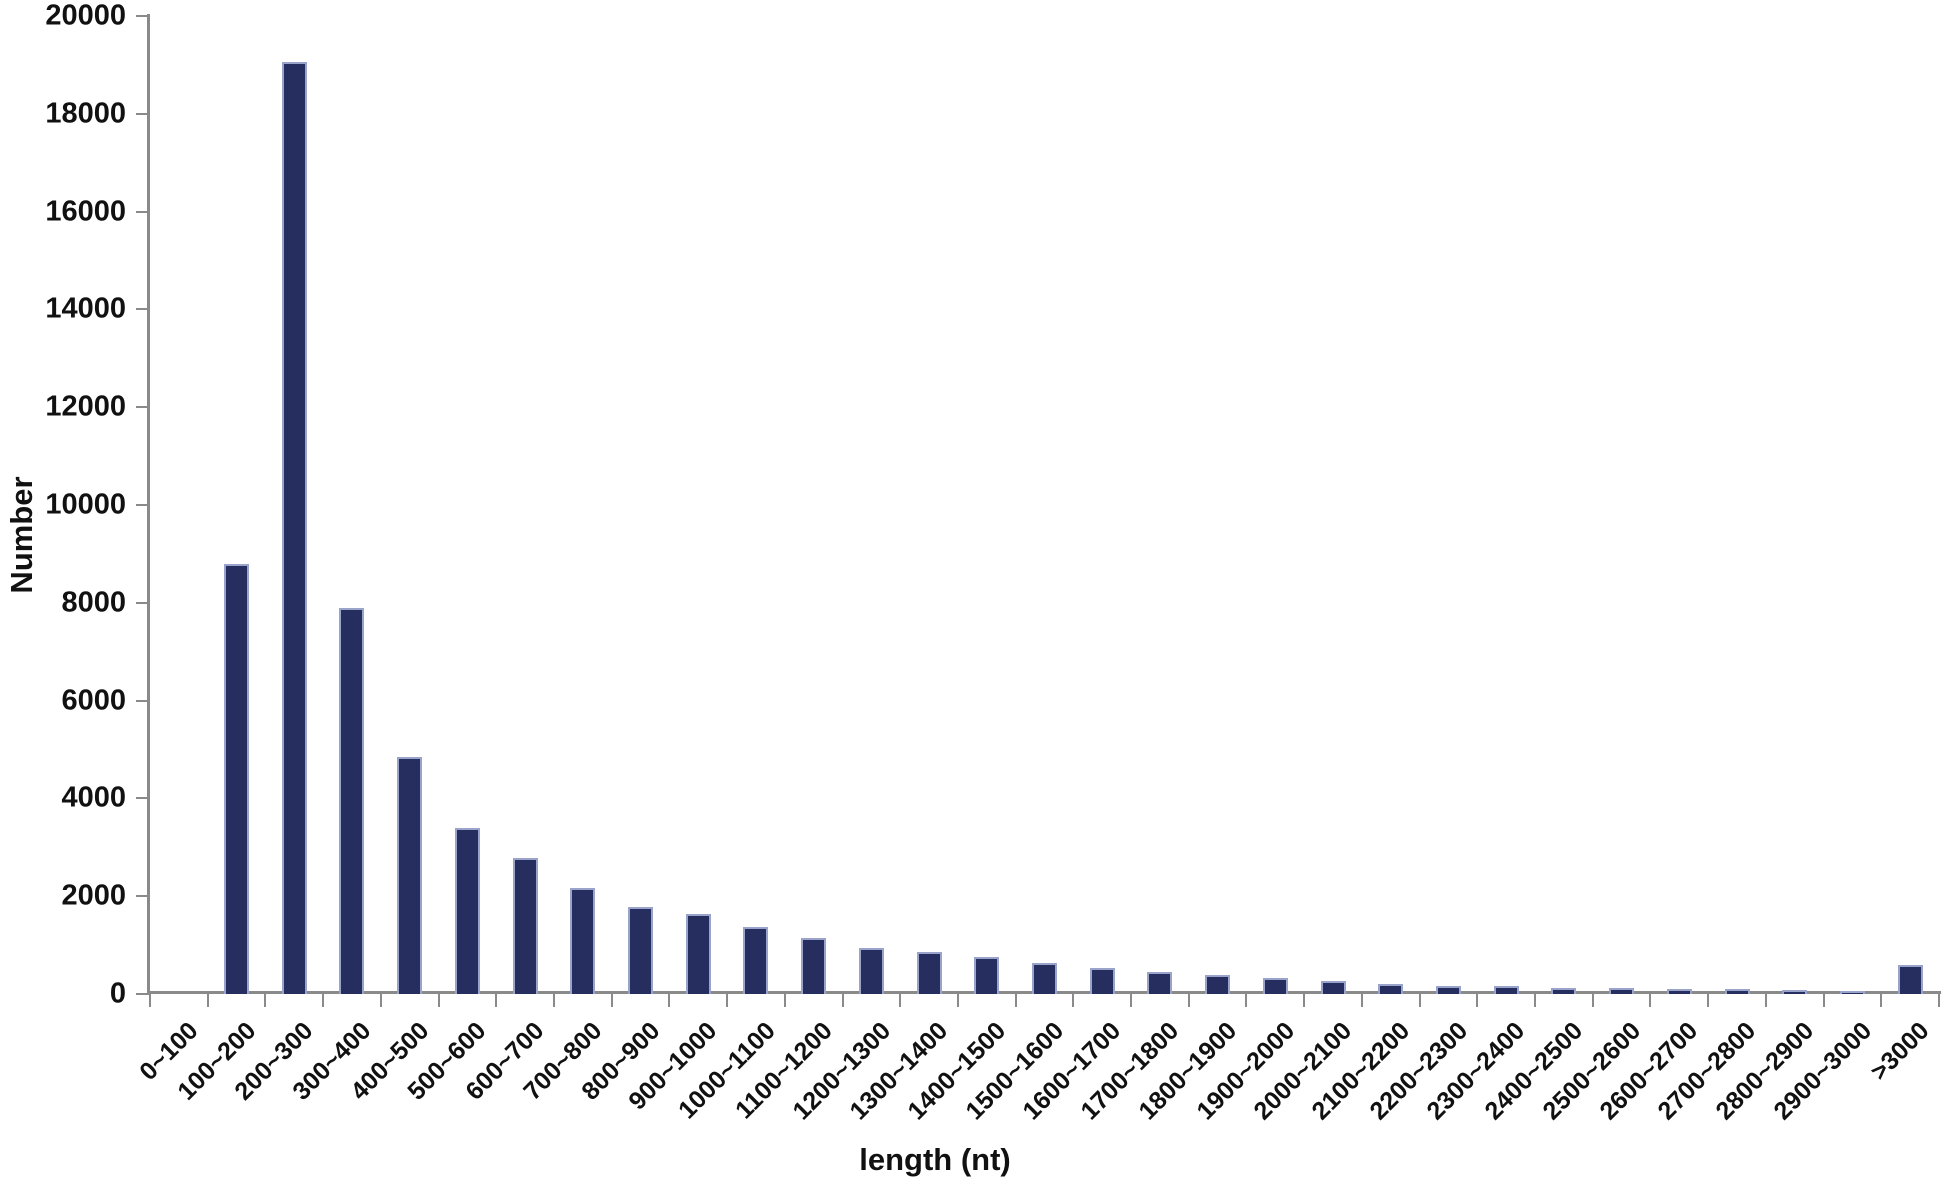 The height and width of the screenshot is (1188, 1943). I want to click on bar-2600~2700, so click(1679, 991).